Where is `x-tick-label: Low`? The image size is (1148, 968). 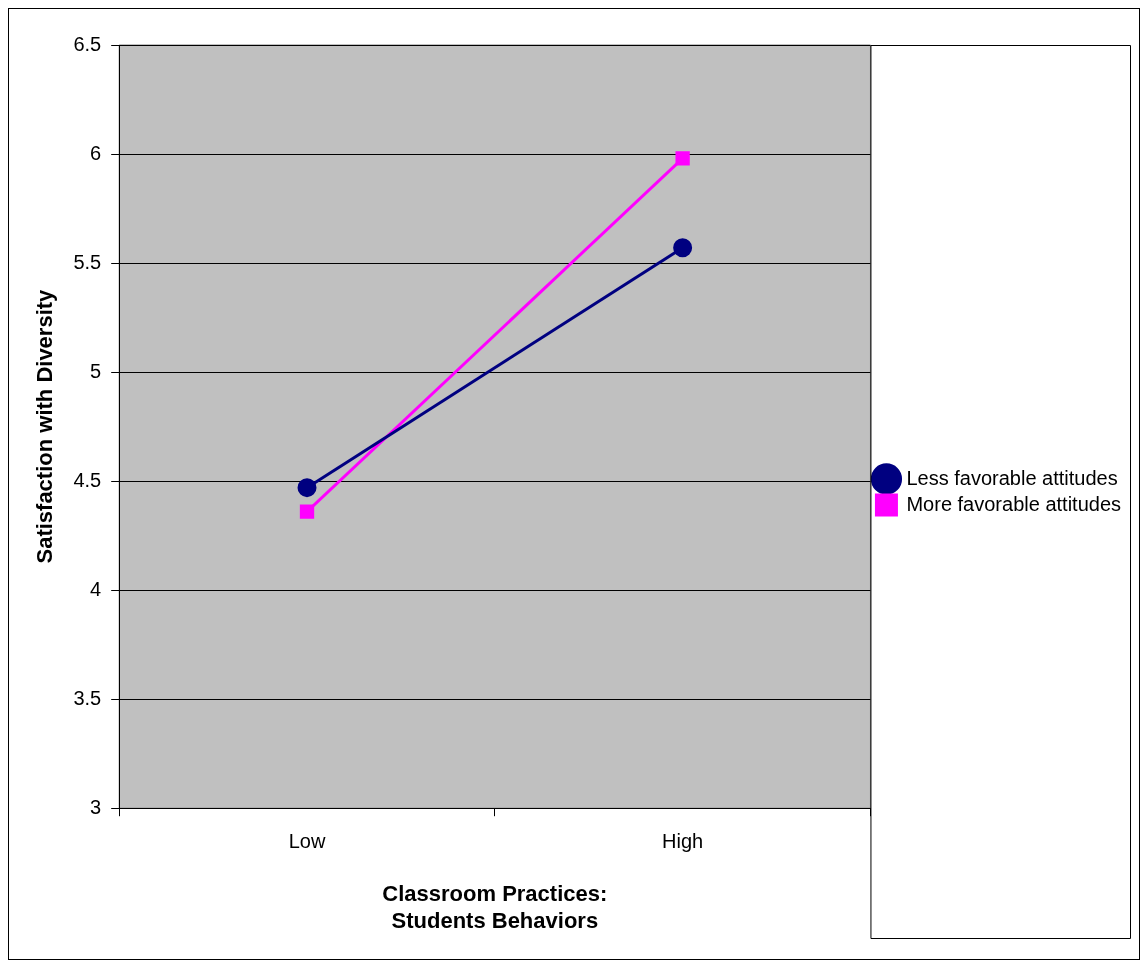 x-tick-label: Low is located at coordinates (307, 840).